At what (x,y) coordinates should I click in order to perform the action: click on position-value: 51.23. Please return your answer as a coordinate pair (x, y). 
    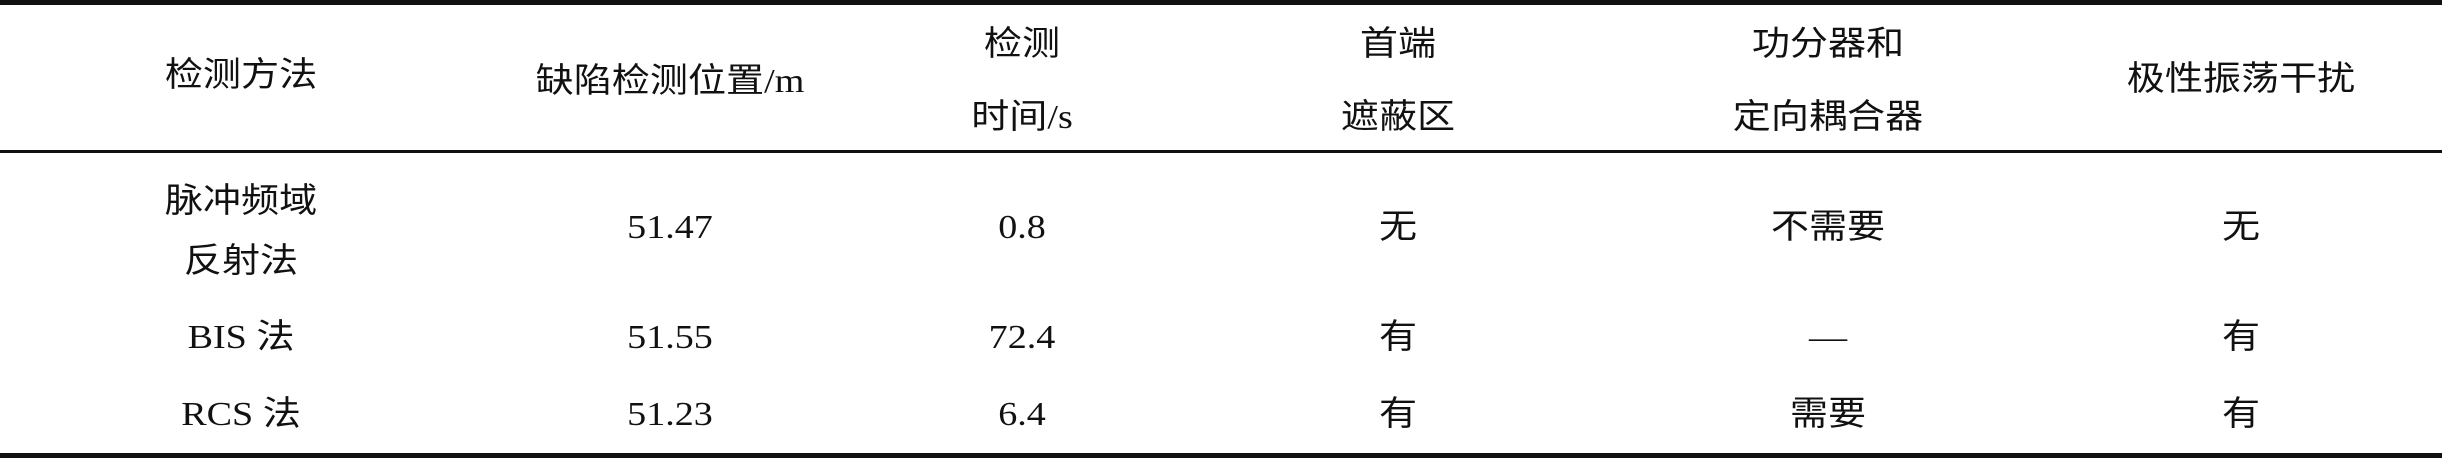
    Looking at the image, I should click on (670, 414).